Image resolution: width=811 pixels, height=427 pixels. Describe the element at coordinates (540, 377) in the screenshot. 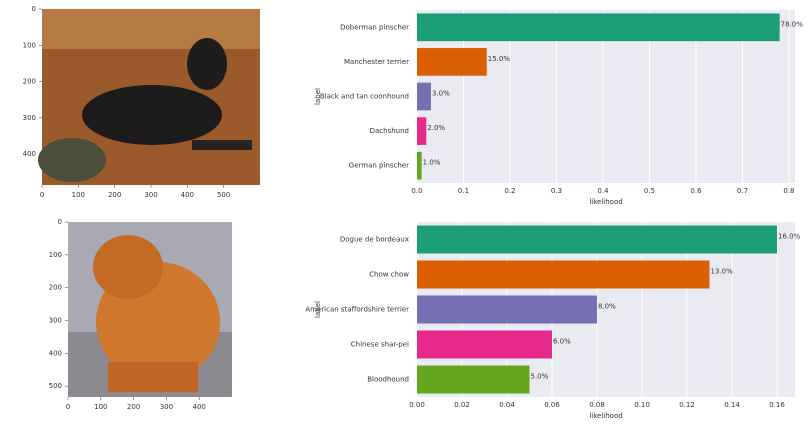

I see `value-label: 5.0%` at that location.